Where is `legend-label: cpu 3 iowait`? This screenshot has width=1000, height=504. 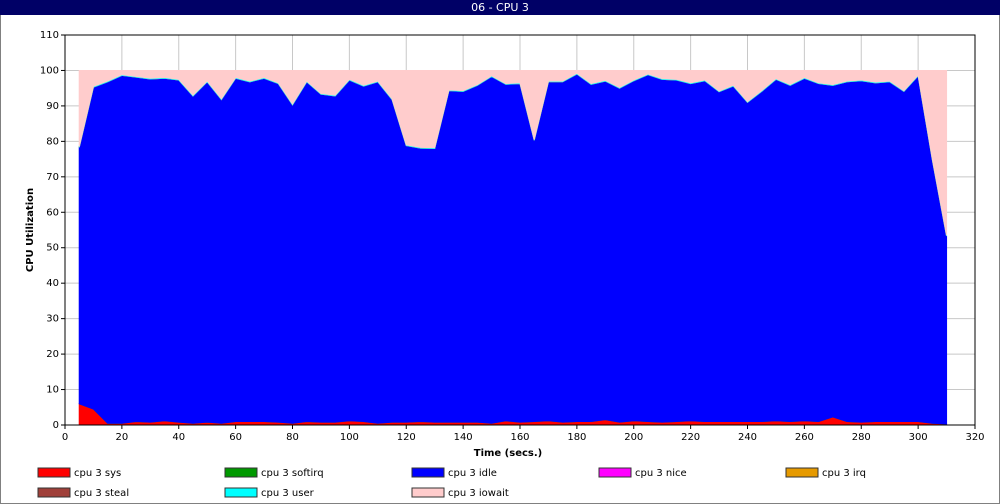
legend-label: cpu 3 iowait is located at coordinates (478, 493).